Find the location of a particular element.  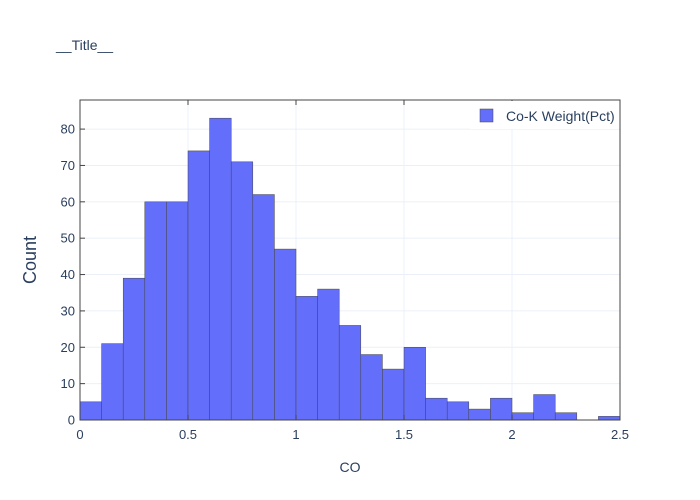

chart-title: __Title__ is located at coordinates (84, 45).